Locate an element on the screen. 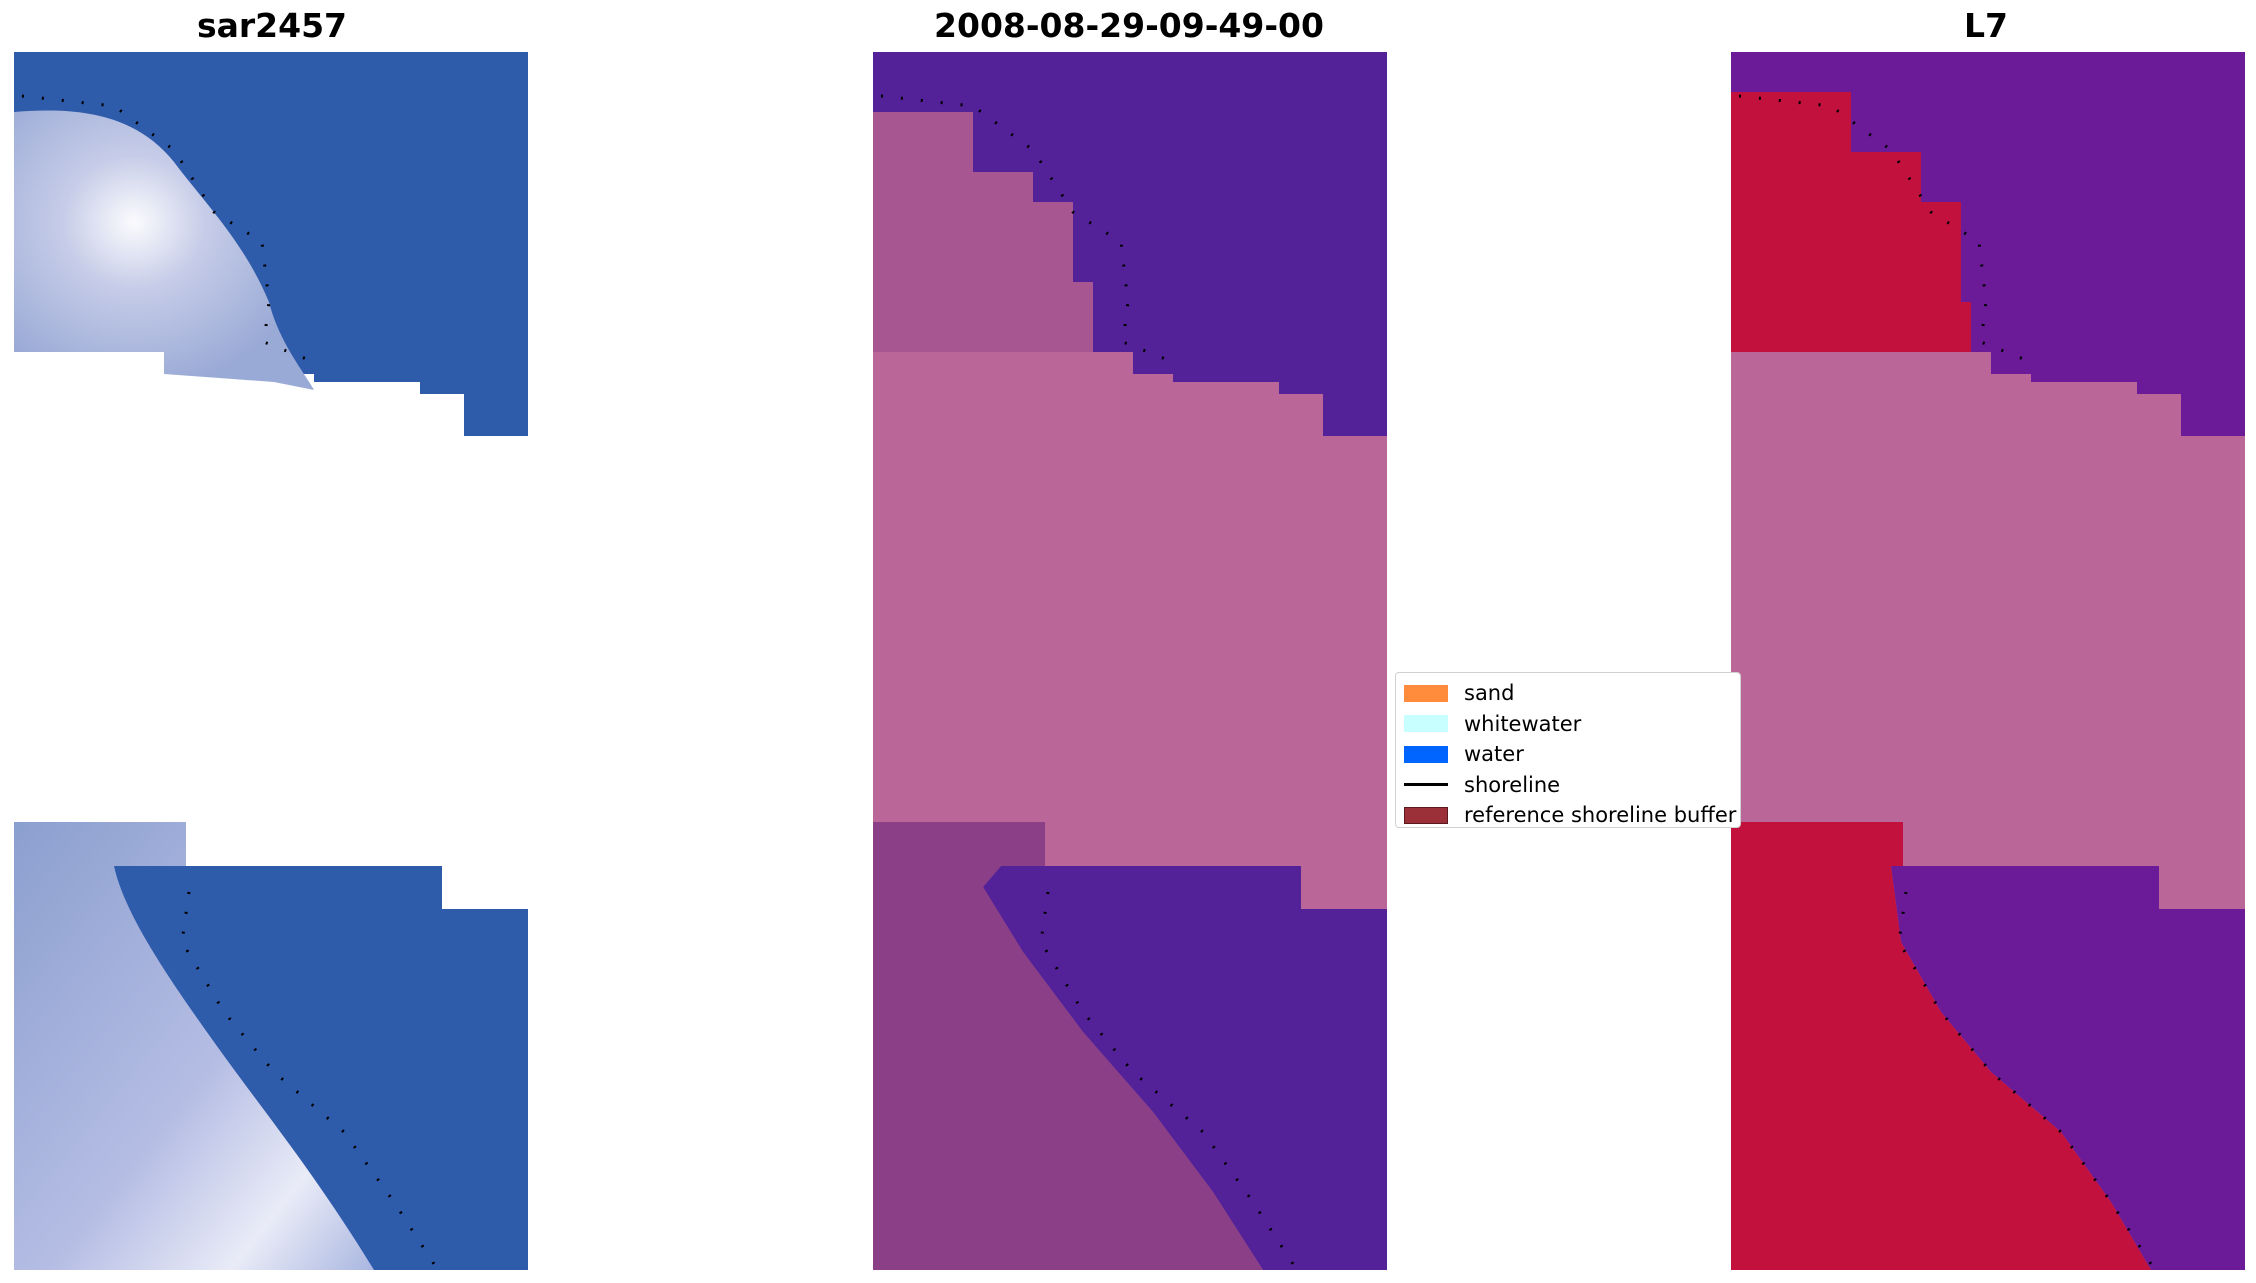 This screenshot has height=1283, width=2256. classified-land-bottom is located at coordinates (1068, 1046).